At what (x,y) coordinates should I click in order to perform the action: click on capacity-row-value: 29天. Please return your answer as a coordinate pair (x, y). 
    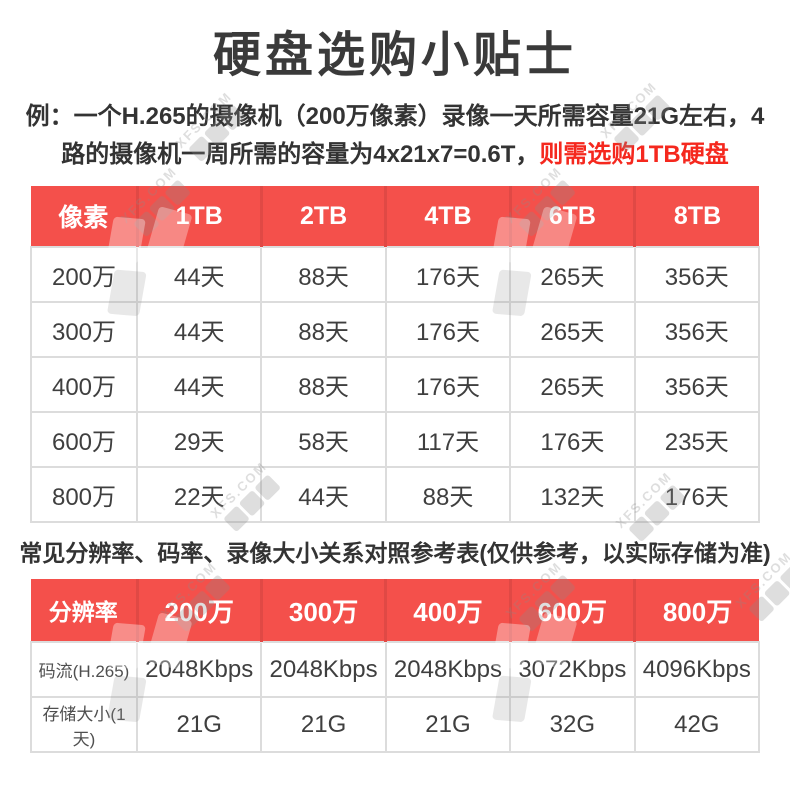
    Looking at the image, I should click on (199, 439).